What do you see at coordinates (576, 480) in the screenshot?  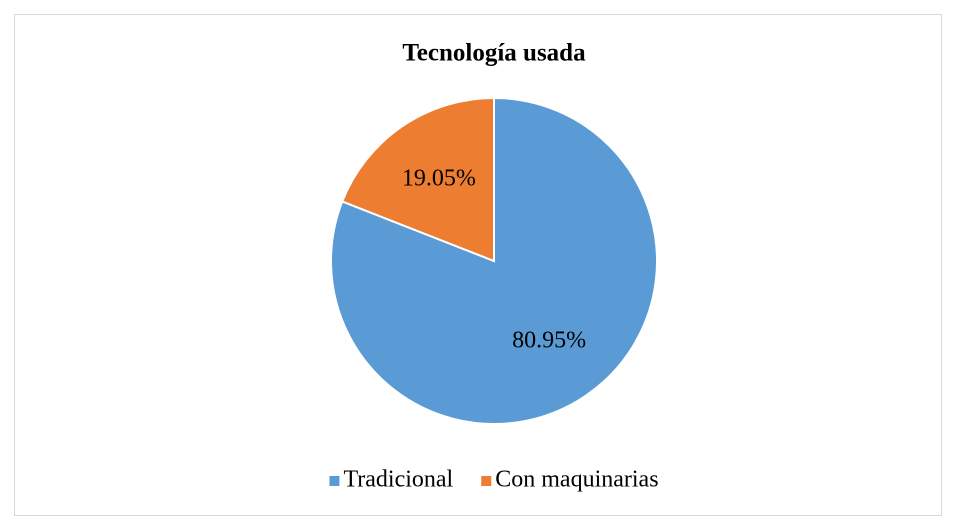 I see `legend-label: Con maquinarias` at bounding box center [576, 480].